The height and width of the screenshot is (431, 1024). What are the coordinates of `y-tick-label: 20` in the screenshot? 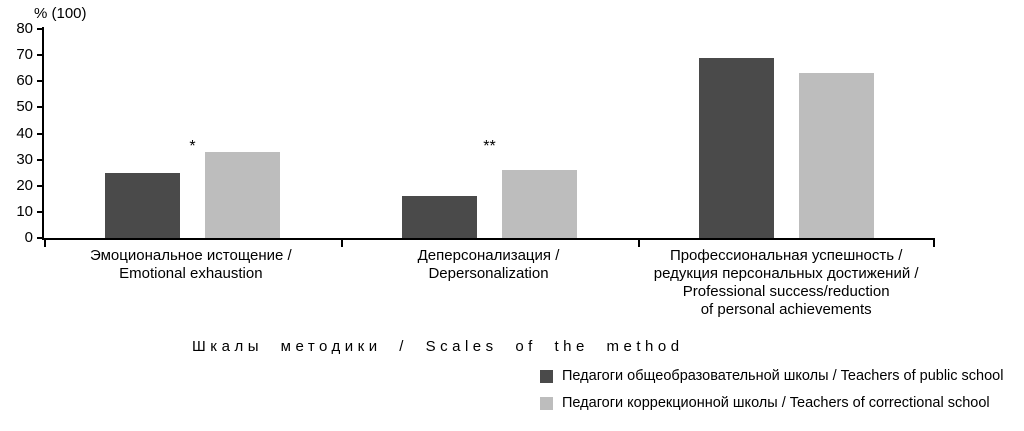 It's located at (24, 185).